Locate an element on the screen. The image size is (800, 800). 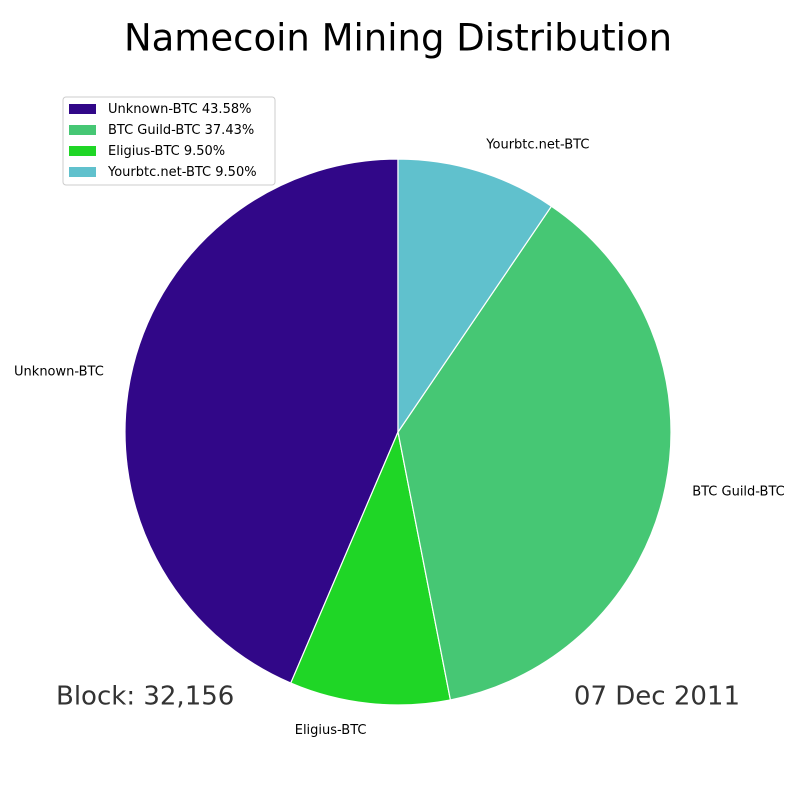
legend-label: Yourbtc.net-BTC 9.50% is located at coordinates (182, 172).